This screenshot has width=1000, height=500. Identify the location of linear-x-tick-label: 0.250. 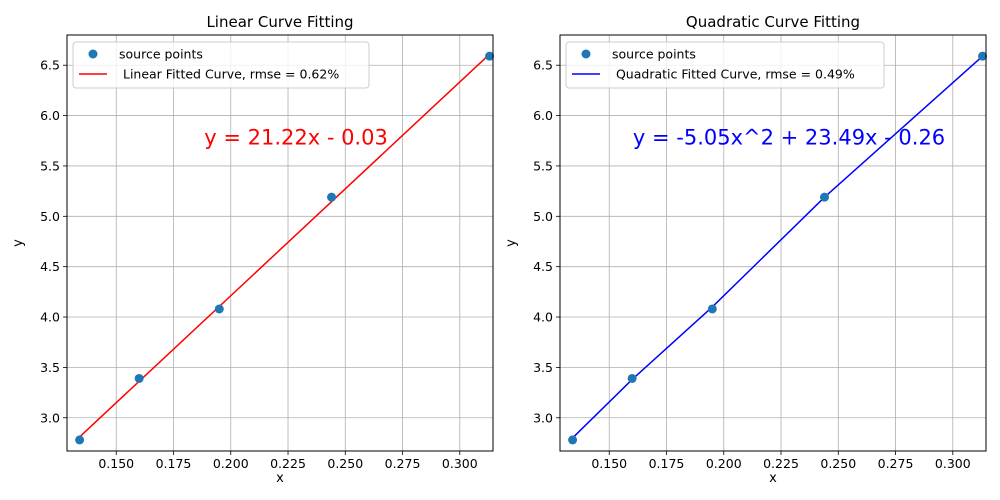
(345, 463).